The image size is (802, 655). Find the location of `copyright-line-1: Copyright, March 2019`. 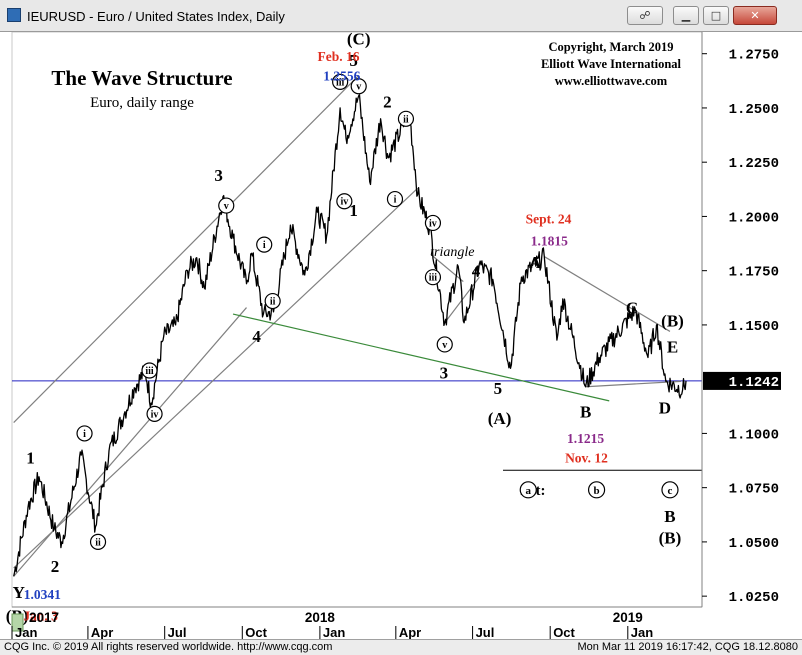

copyright-line-1: Copyright, March 2019 is located at coordinates (610, 47).